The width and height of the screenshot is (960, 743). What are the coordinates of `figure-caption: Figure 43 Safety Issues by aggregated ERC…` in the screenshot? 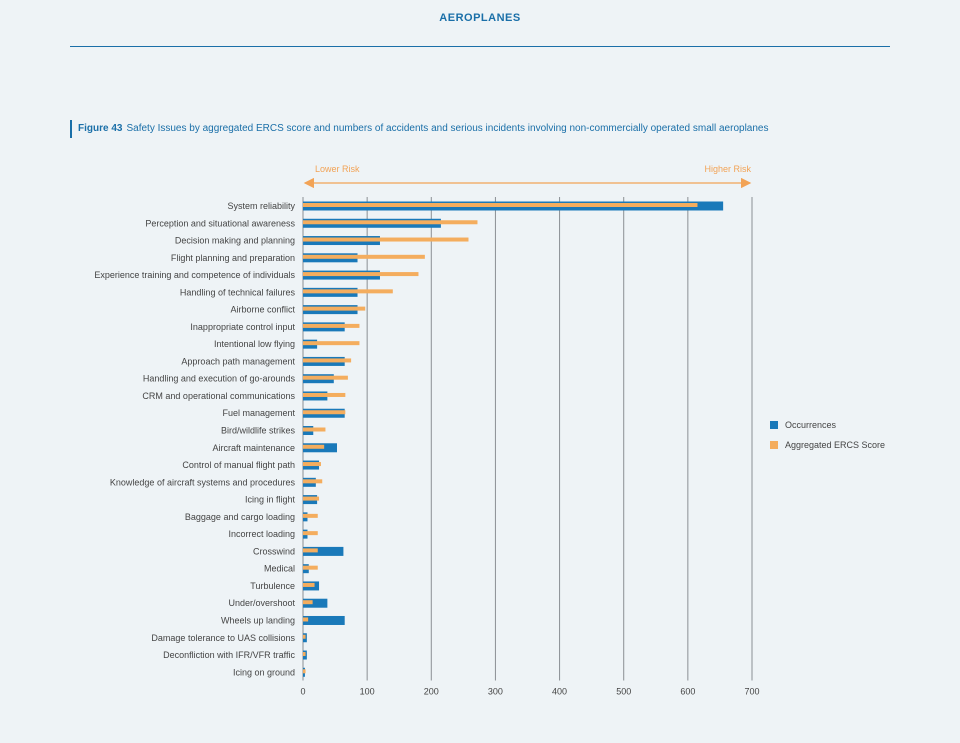 It's located at (419, 129).